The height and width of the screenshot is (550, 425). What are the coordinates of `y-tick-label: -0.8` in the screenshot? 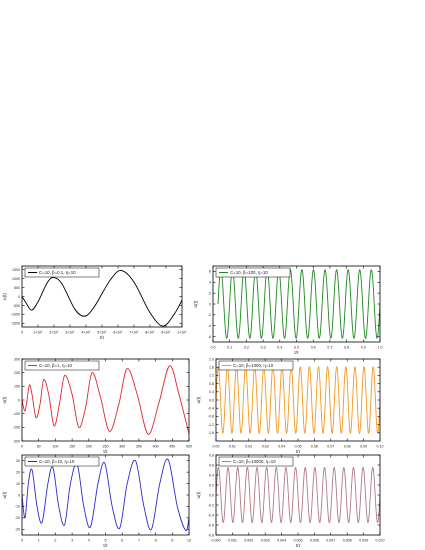 It's located at (211, 417).